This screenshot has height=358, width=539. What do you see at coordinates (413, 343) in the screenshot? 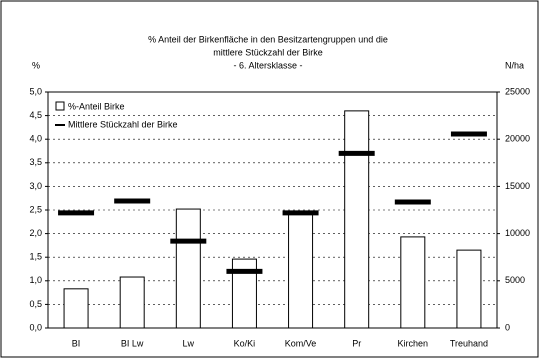
I see `x-tick-label: Kirchen` at bounding box center [413, 343].